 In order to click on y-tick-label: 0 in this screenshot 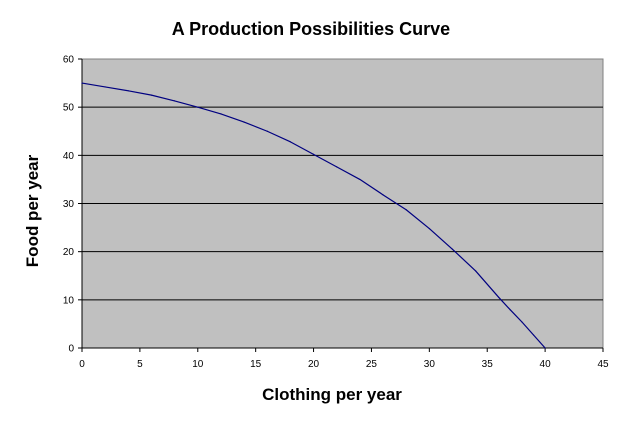, I will do `click(71, 349)`.